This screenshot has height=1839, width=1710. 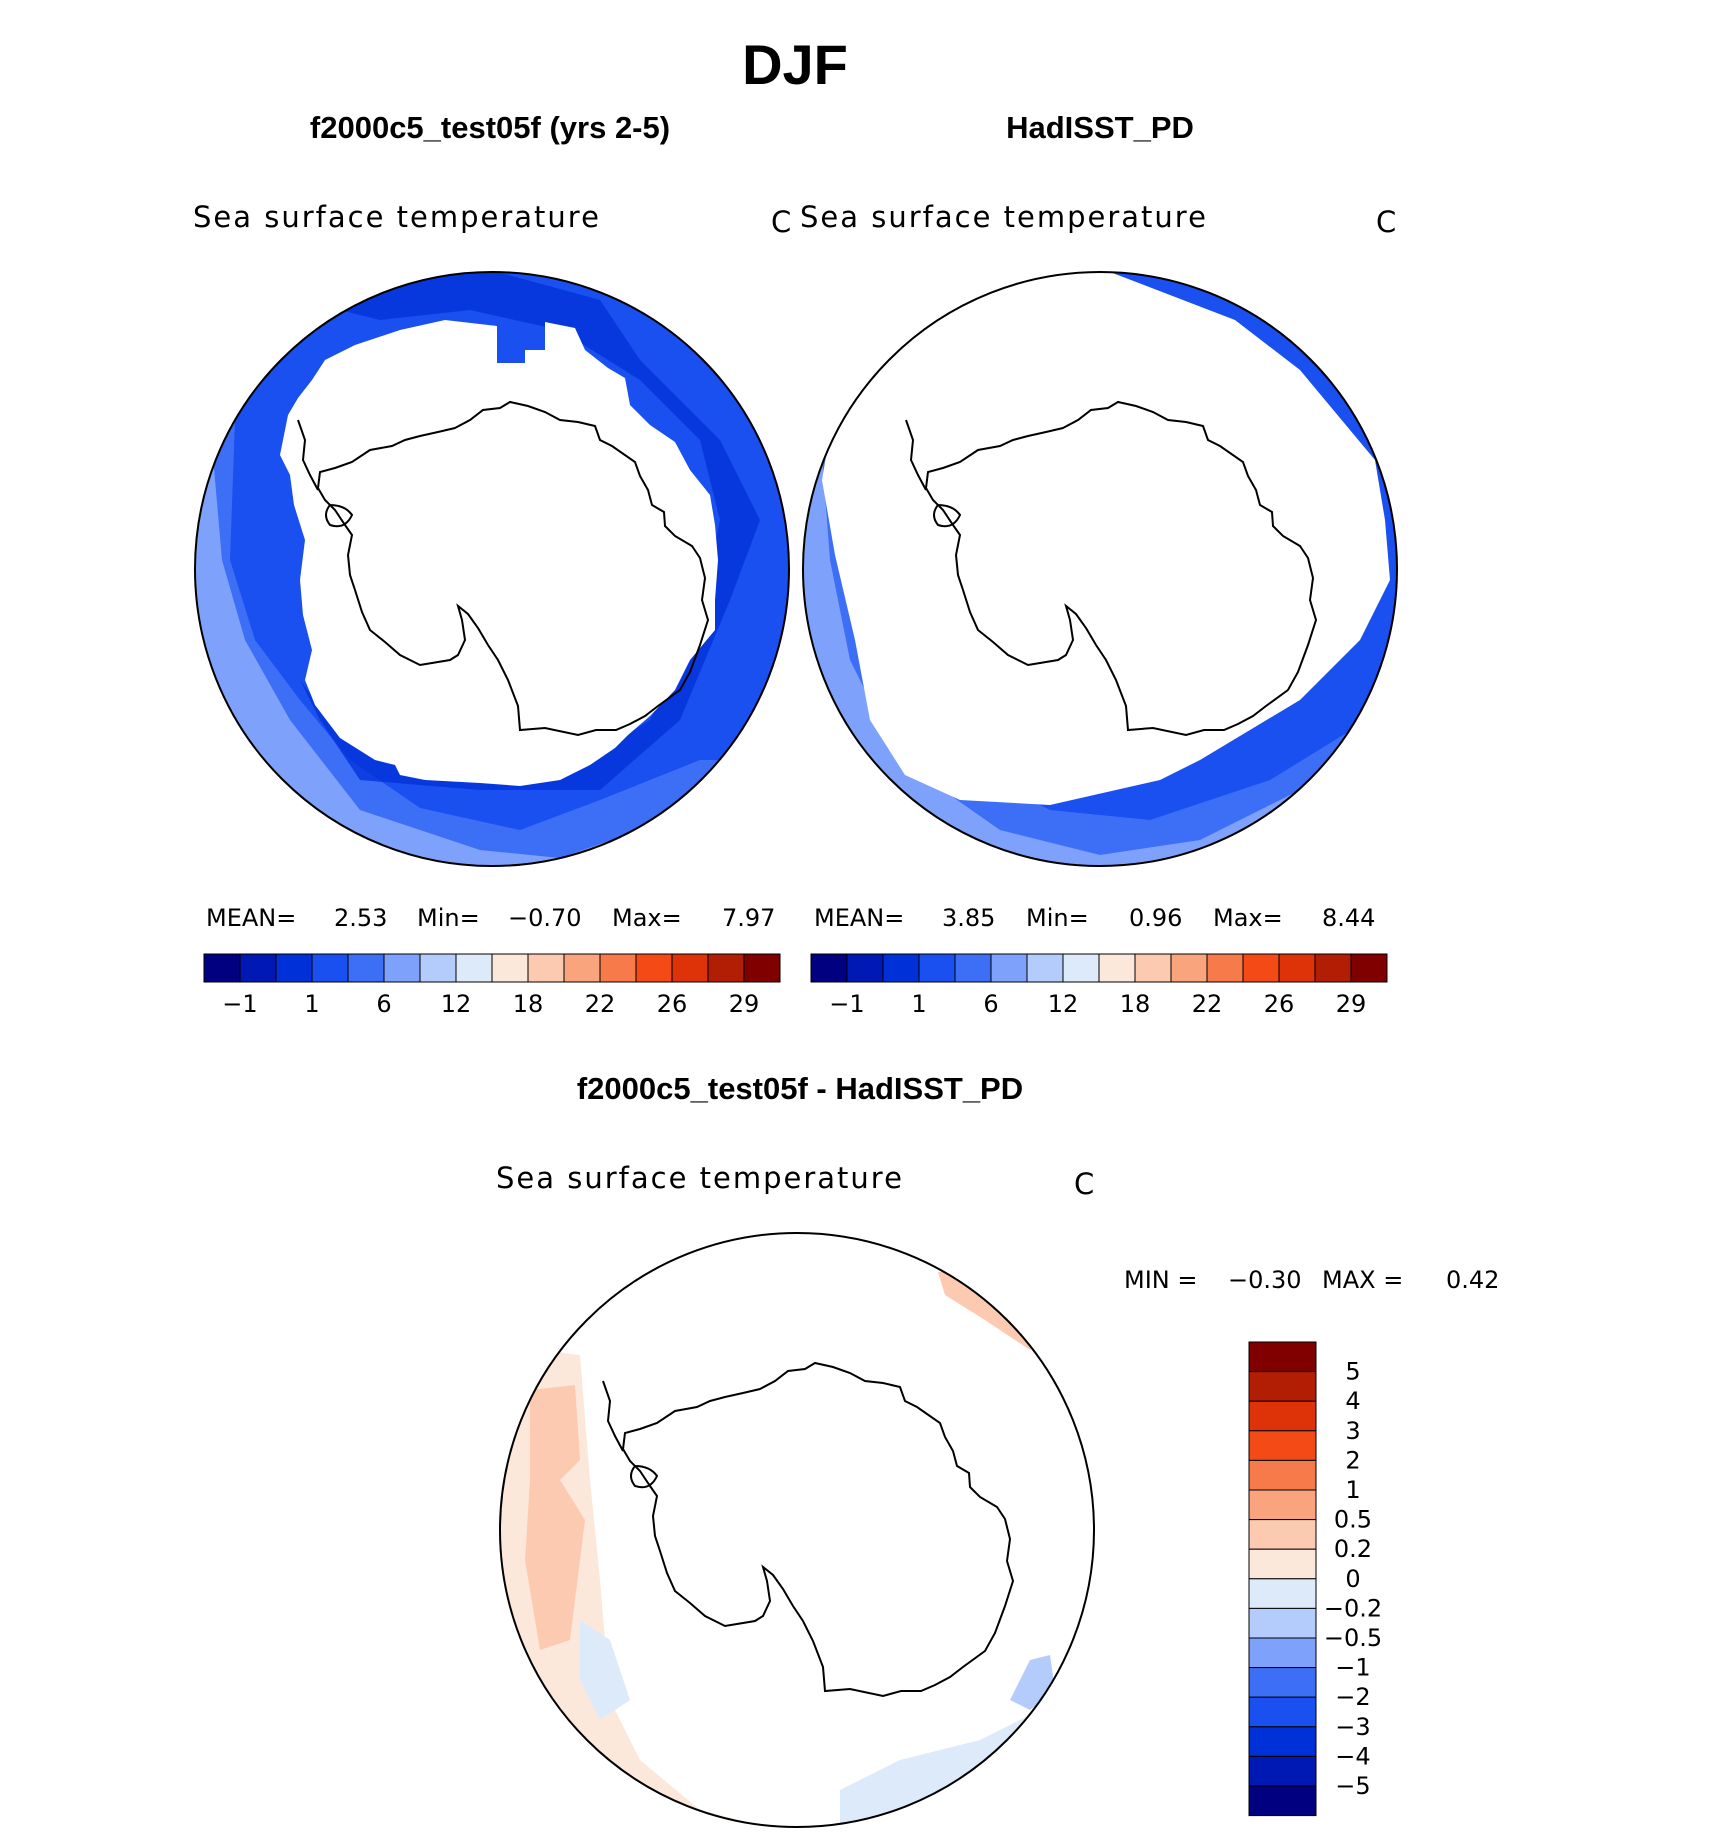 What do you see at coordinates (1352, 1786) in the screenshot?
I see `colorbar-tick-label: −5` at bounding box center [1352, 1786].